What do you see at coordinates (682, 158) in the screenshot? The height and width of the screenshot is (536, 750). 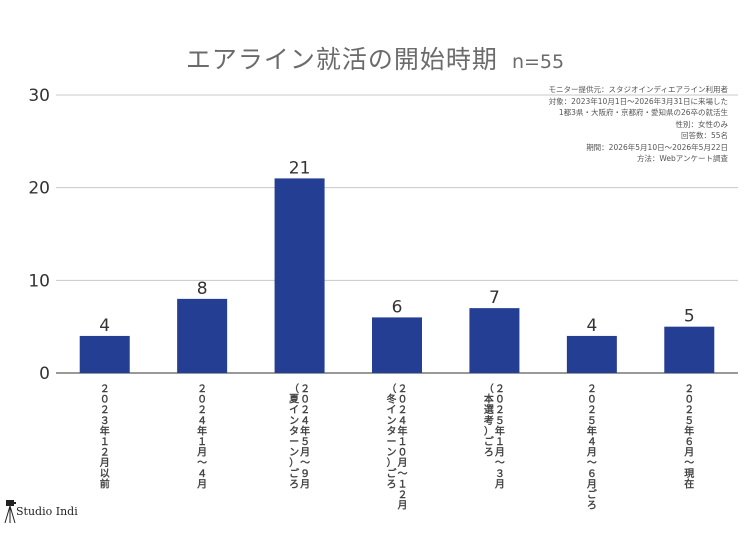 I see `survey-note: 方法：Webアンケート調査` at bounding box center [682, 158].